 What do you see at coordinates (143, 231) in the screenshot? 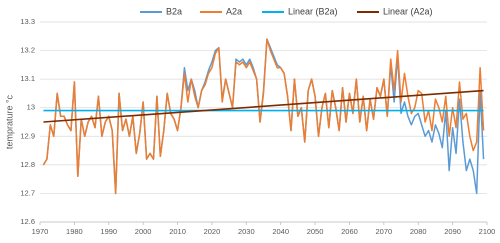
I see `x-tick-label: 2000` at bounding box center [143, 231].